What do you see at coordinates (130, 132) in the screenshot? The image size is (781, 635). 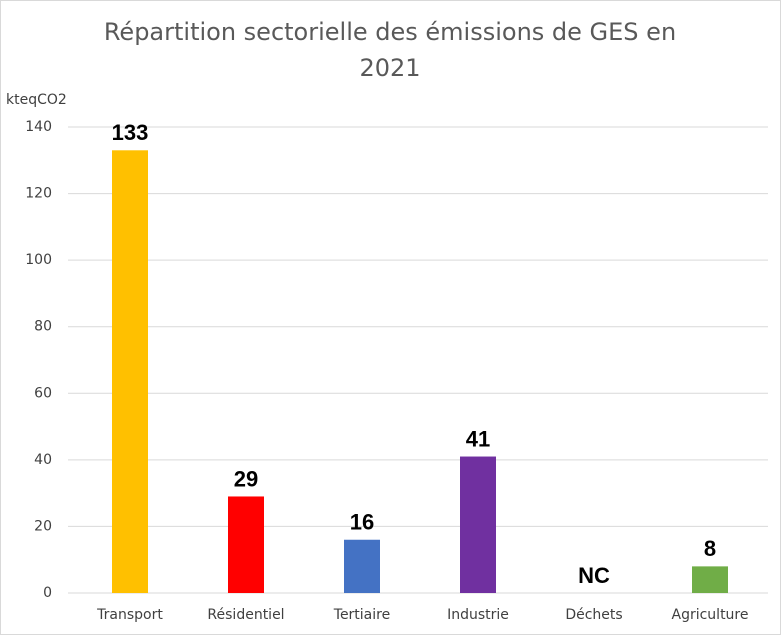 I see `value-label: 133` at bounding box center [130, 132].